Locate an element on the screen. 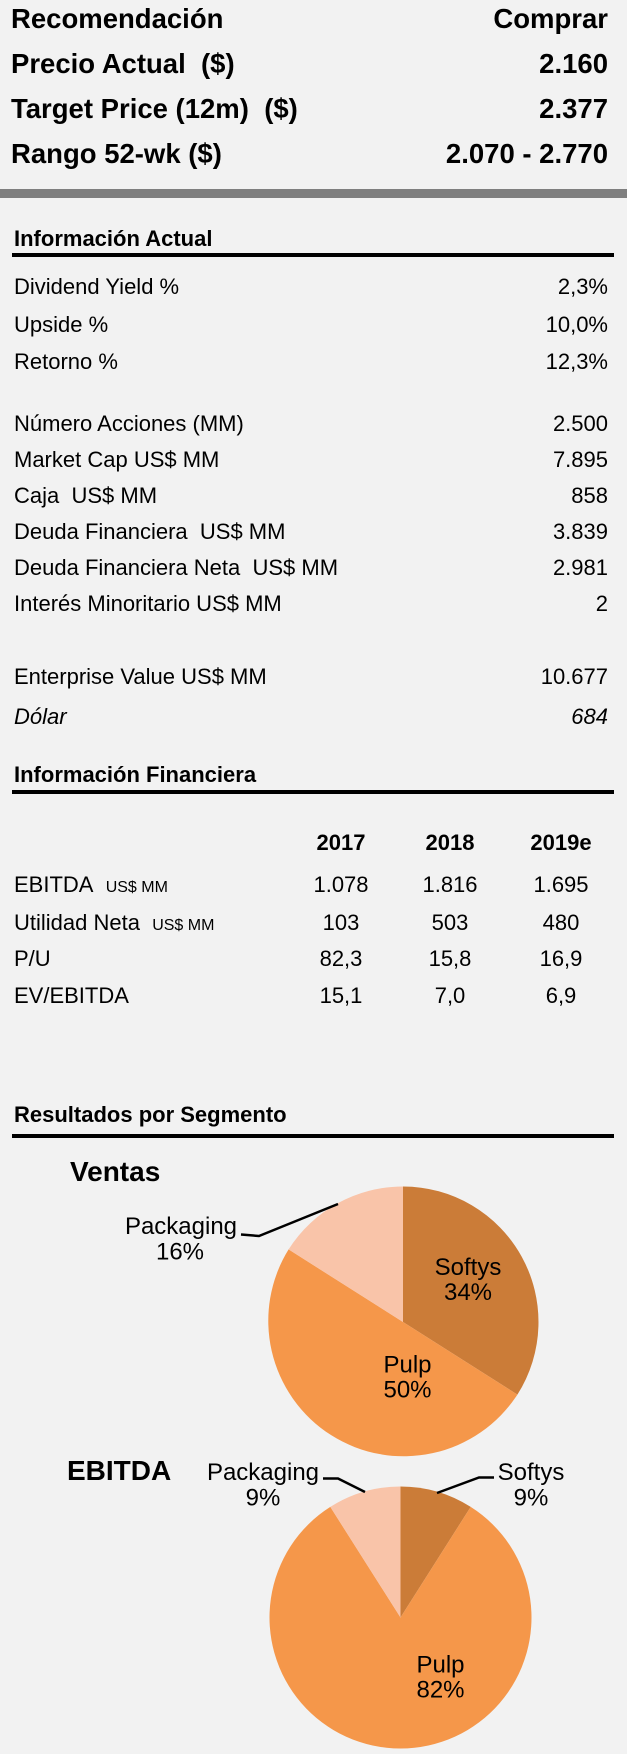 The width and height of the screenshot is (627, 1754). svg-text: 16% is located at coordinates (180, 1252).